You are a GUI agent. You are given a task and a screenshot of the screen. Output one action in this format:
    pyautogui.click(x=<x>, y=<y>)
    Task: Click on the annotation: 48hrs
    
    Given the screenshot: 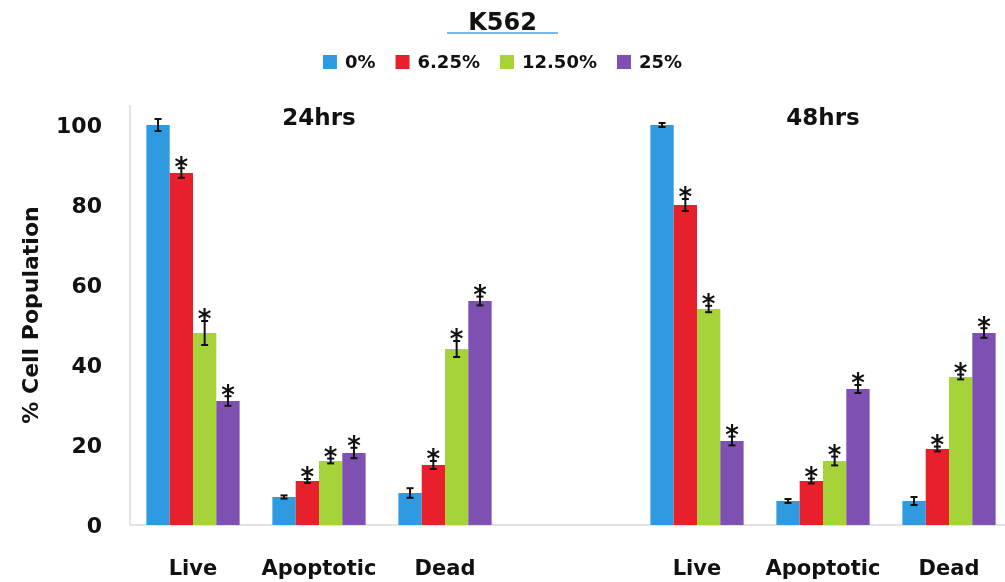 What is the action you would take?
    pyautogui.click(x=823, y=117)
    